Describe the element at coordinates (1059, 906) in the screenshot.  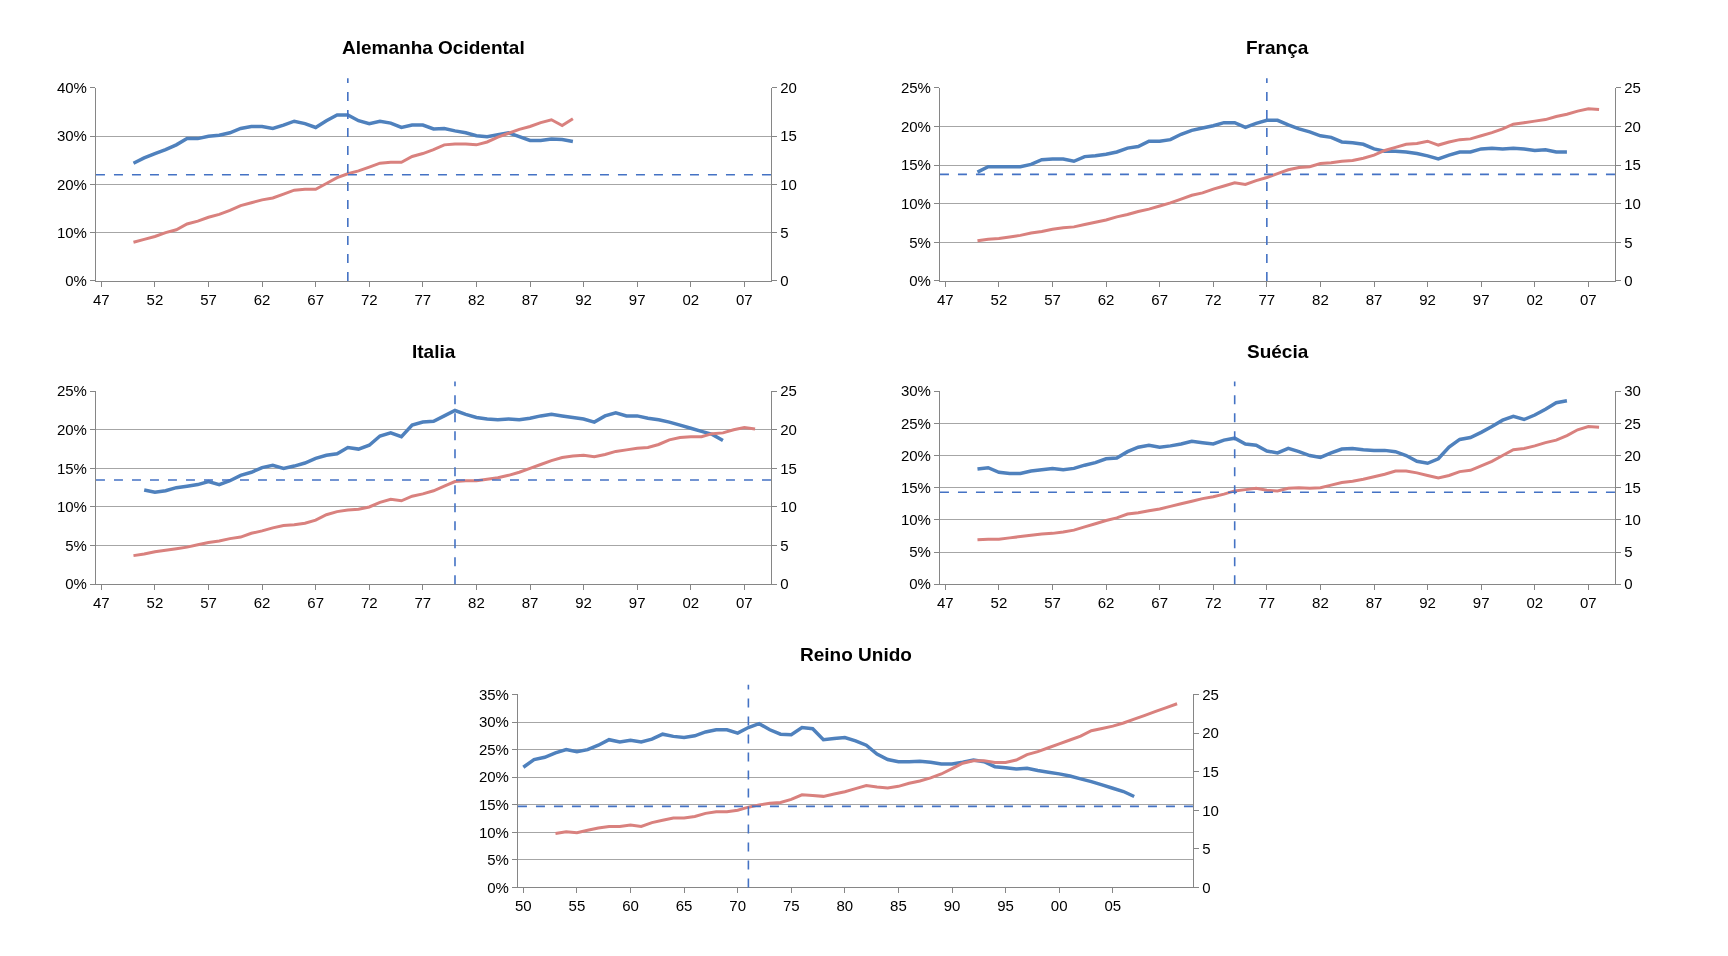
I see `x-tick-label: 00` at that location.